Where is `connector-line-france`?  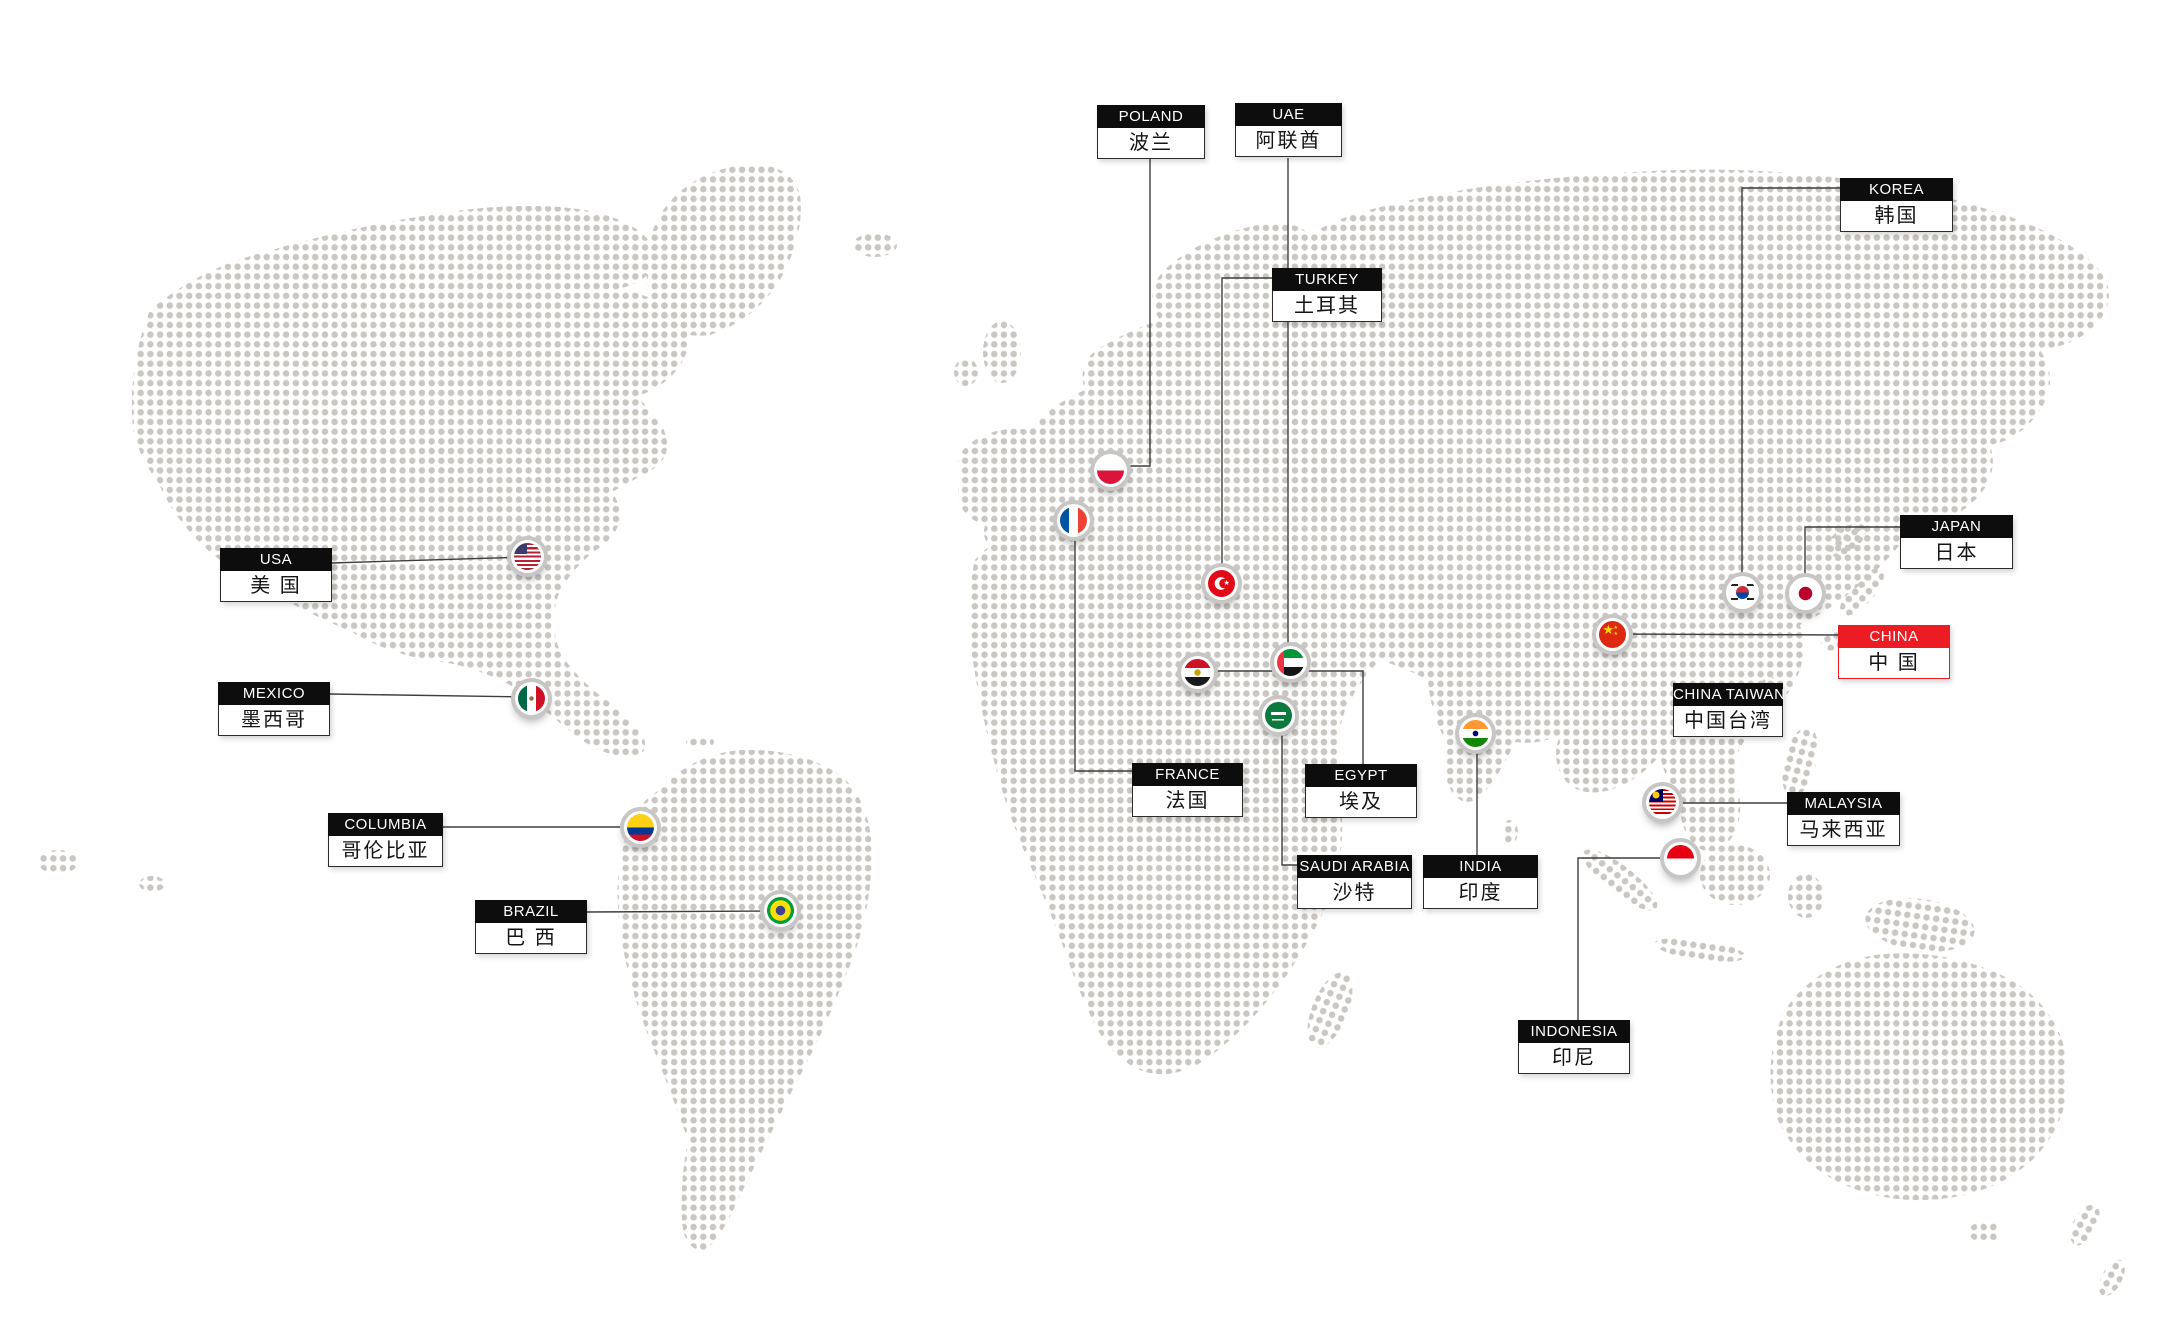
connector-line-france is located at coordinates (1103, 648).